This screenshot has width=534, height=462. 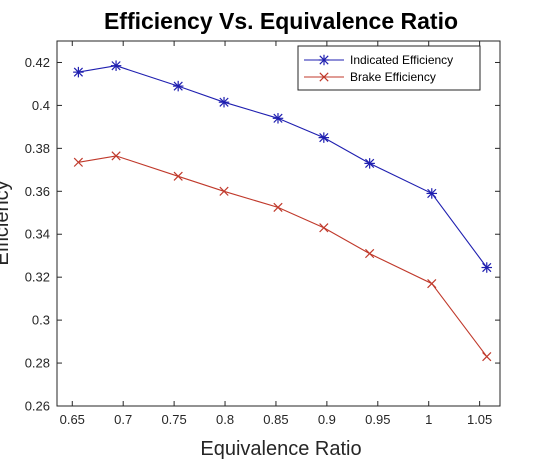 What do you see at coordinates (173, 419) in the screenshot?
I see `x-tick-label: 0.75` at bounding box center [173, 419].